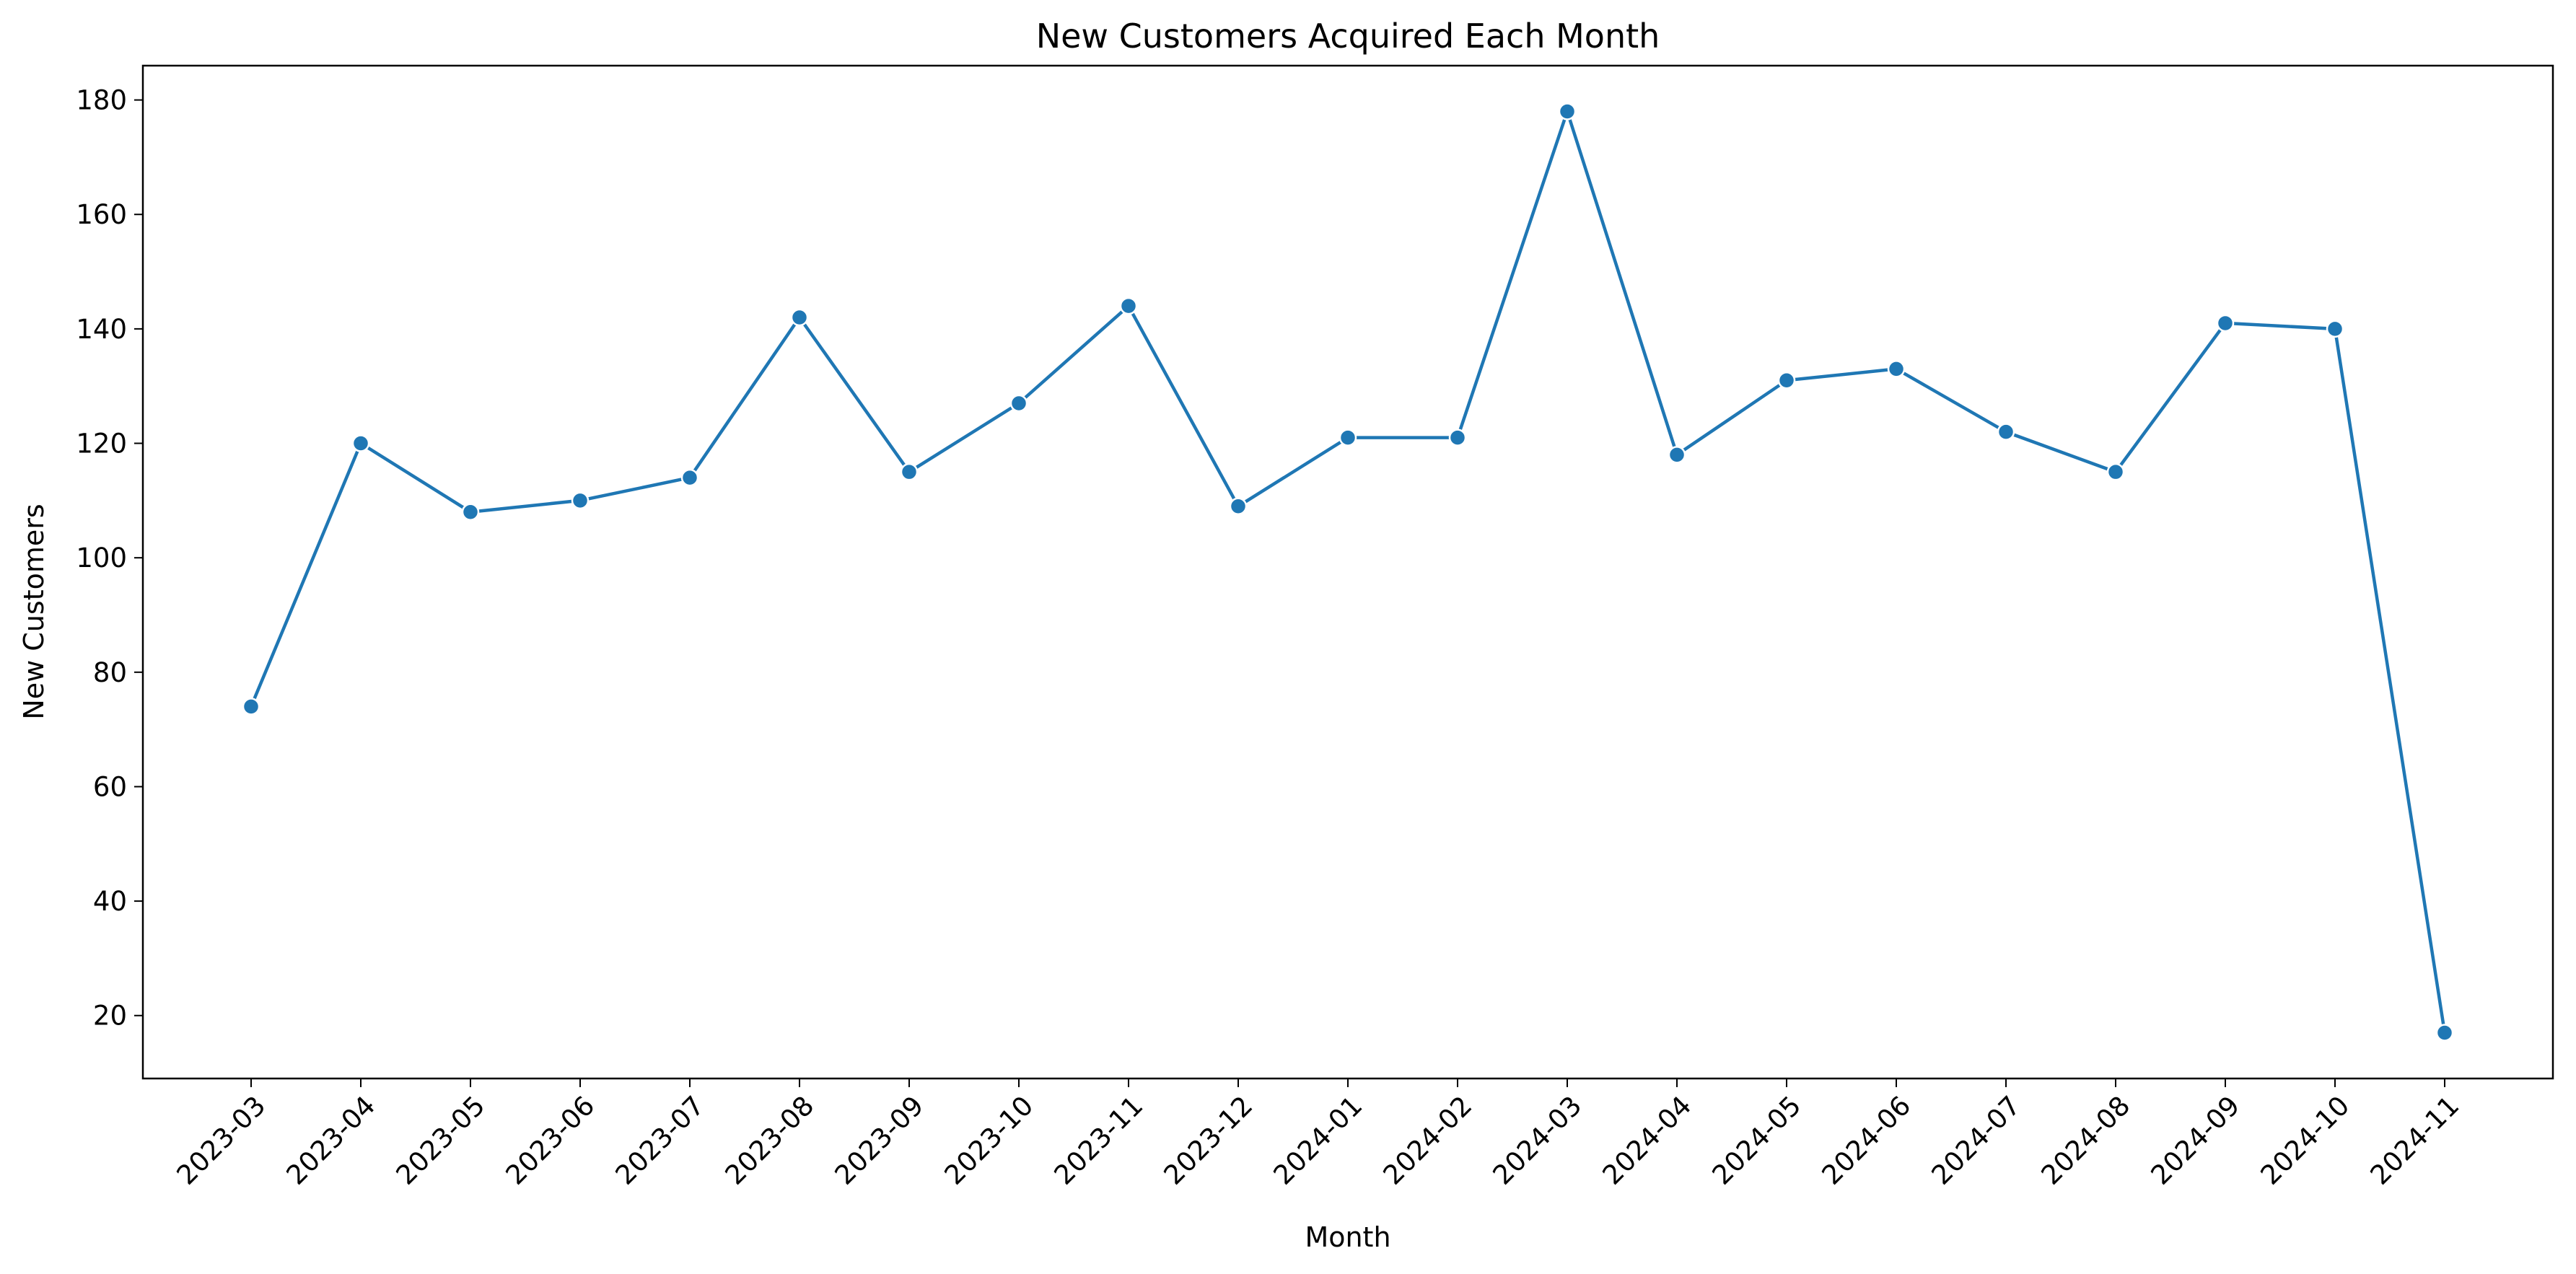 This screenshot has width=2576, height=1274. Describe the element at coordinates (101, 215) in the screenshot. I see `y-tick-label: 160` at that location.